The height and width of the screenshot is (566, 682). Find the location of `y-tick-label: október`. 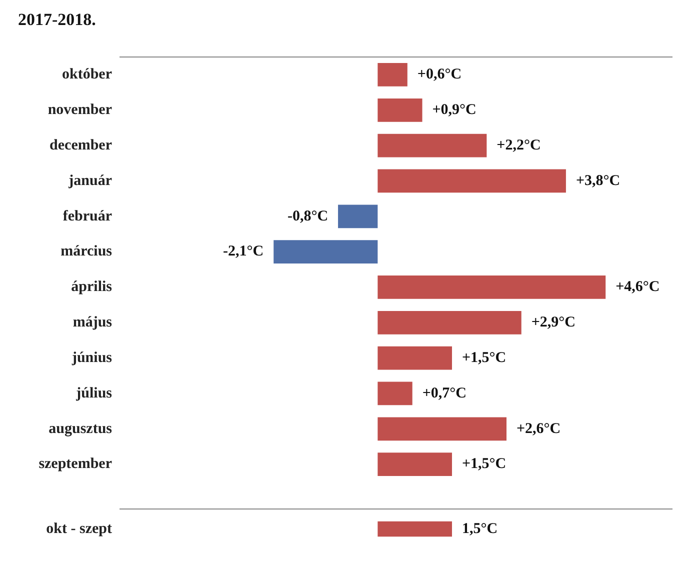

y-tick-label: október is located at coordinates (87, 74).